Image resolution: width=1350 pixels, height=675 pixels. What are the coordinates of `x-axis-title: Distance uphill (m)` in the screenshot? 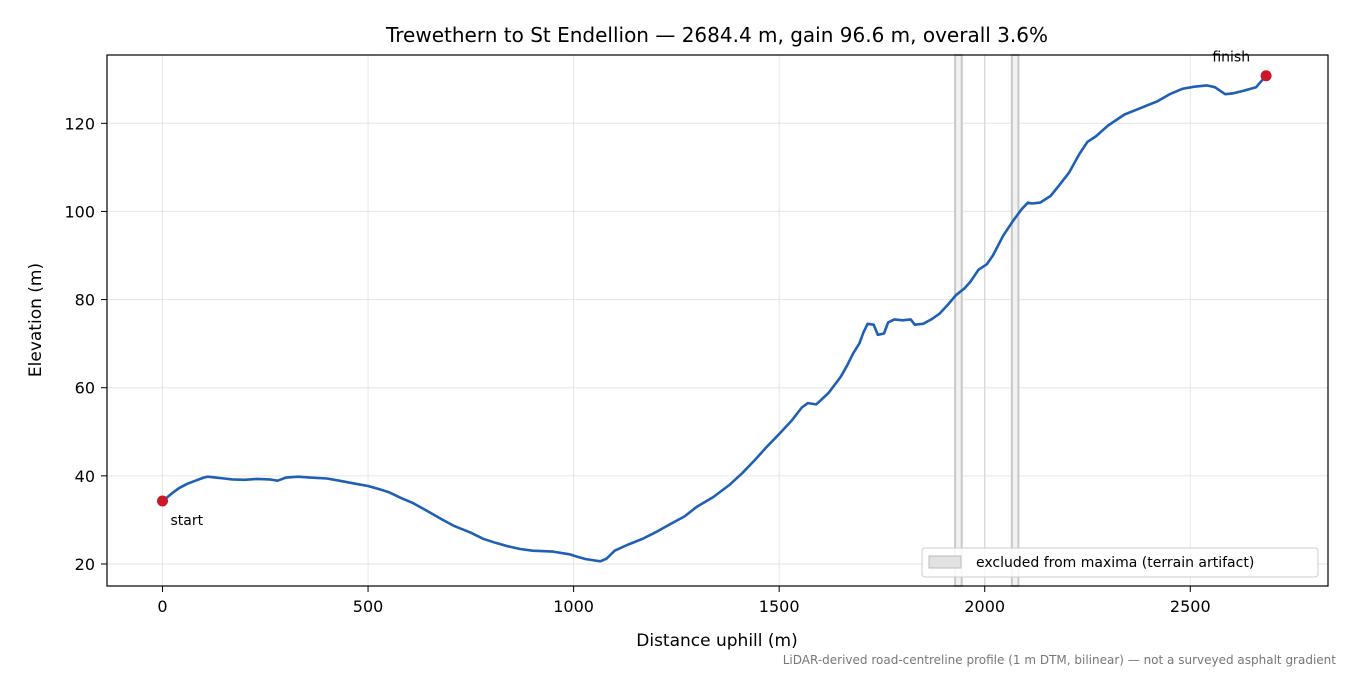 It's located at (716, 641).